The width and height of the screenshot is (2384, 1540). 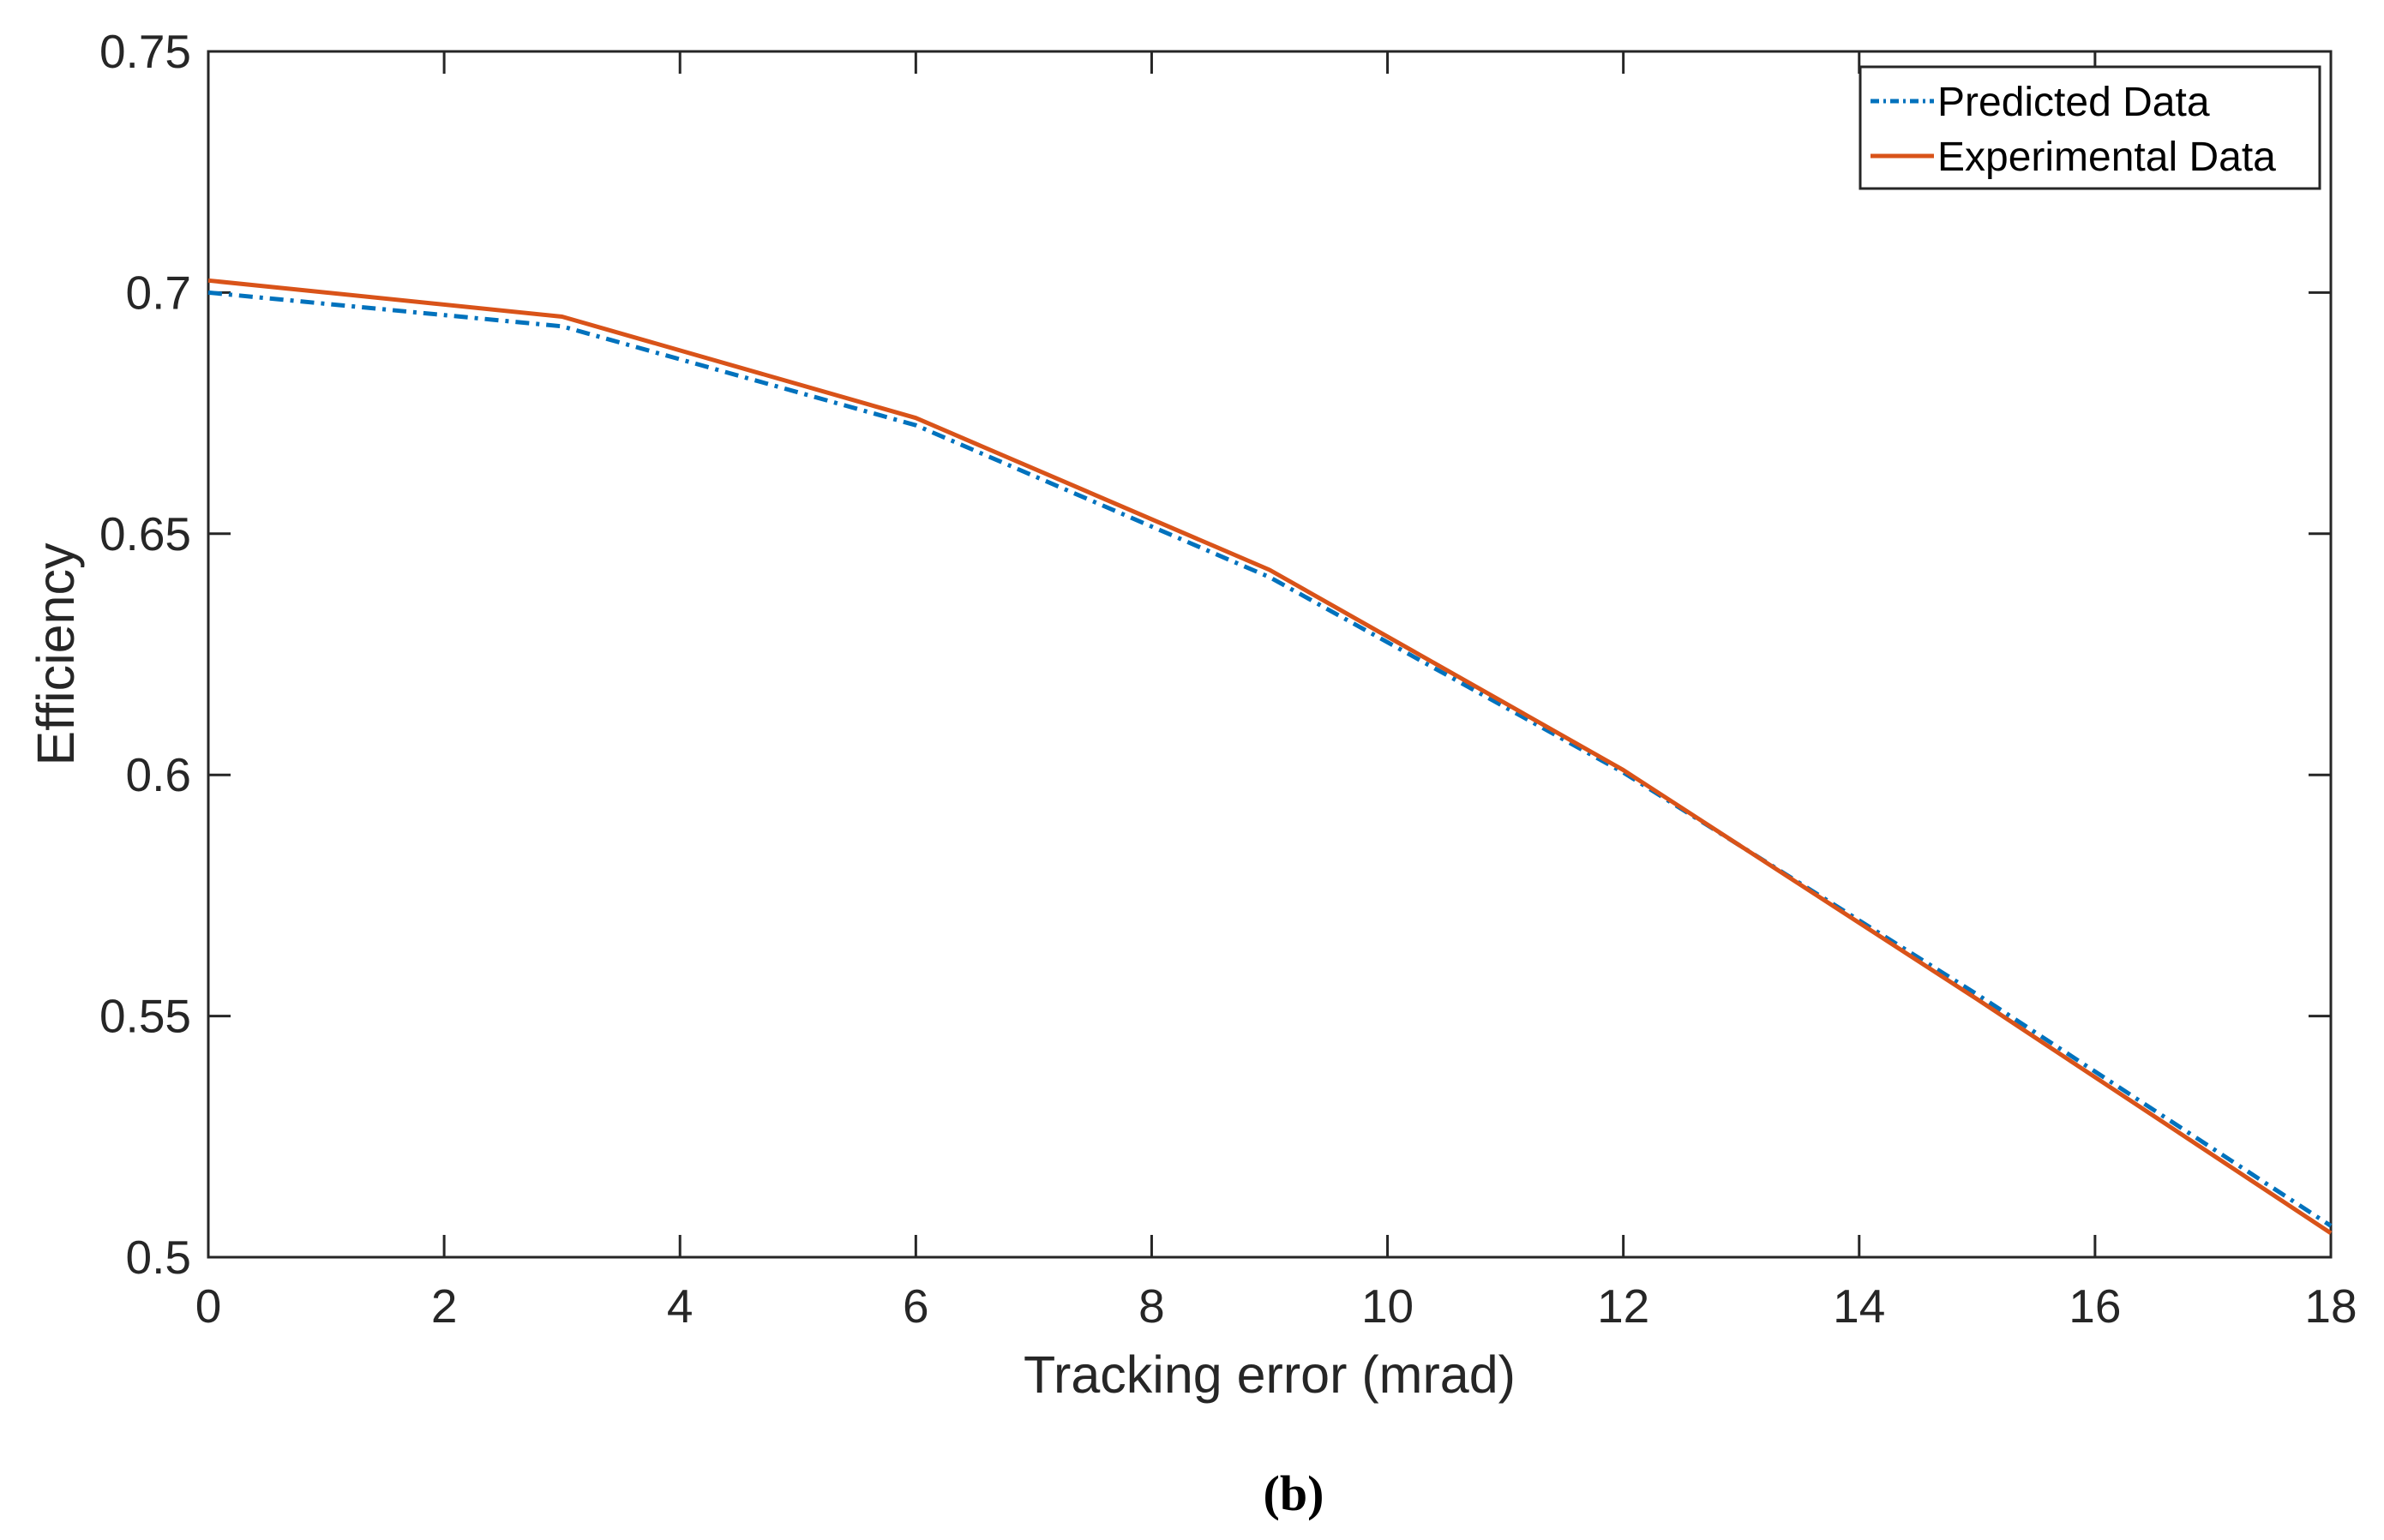 I want to click on legend-box, so click(x=2090, y=127).